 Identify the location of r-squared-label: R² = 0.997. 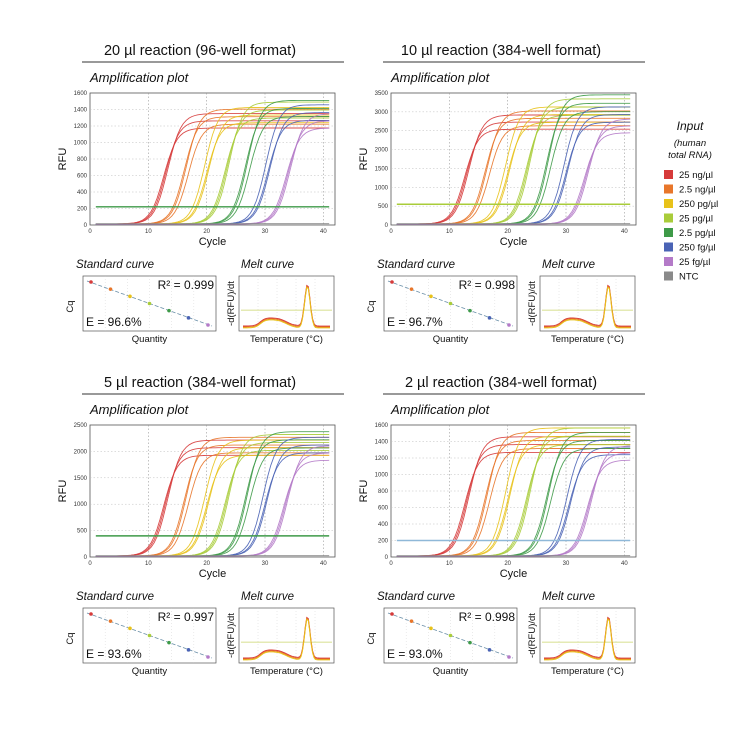
(186, 617).